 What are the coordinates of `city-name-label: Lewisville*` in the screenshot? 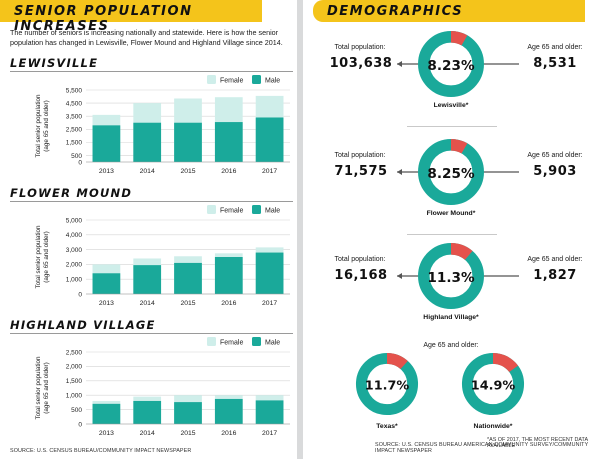 It's located at (451, 105).